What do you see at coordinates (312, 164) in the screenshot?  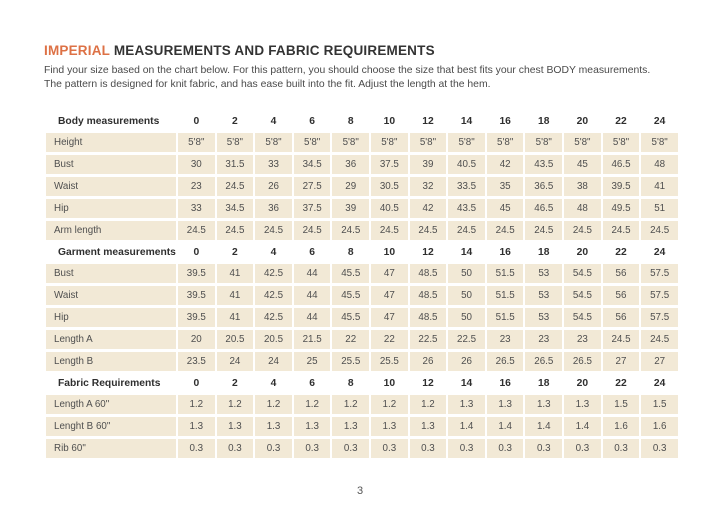 I see `value-cell: 34.5` at bounding box center [312, 164].